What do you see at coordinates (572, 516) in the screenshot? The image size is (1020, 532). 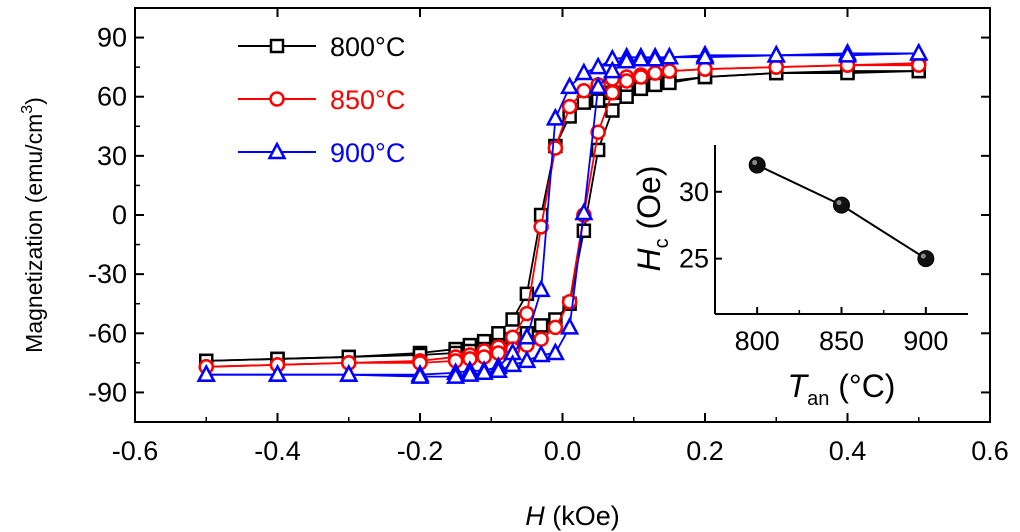 I see `x-axis-label: H (kOe)` at bounding box center [572, 516].